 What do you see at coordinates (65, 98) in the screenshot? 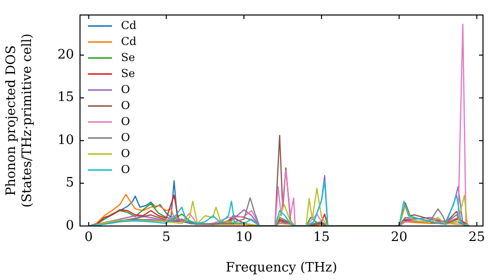
I see `y-tick-label: 15` at bounding box center [65, 98].